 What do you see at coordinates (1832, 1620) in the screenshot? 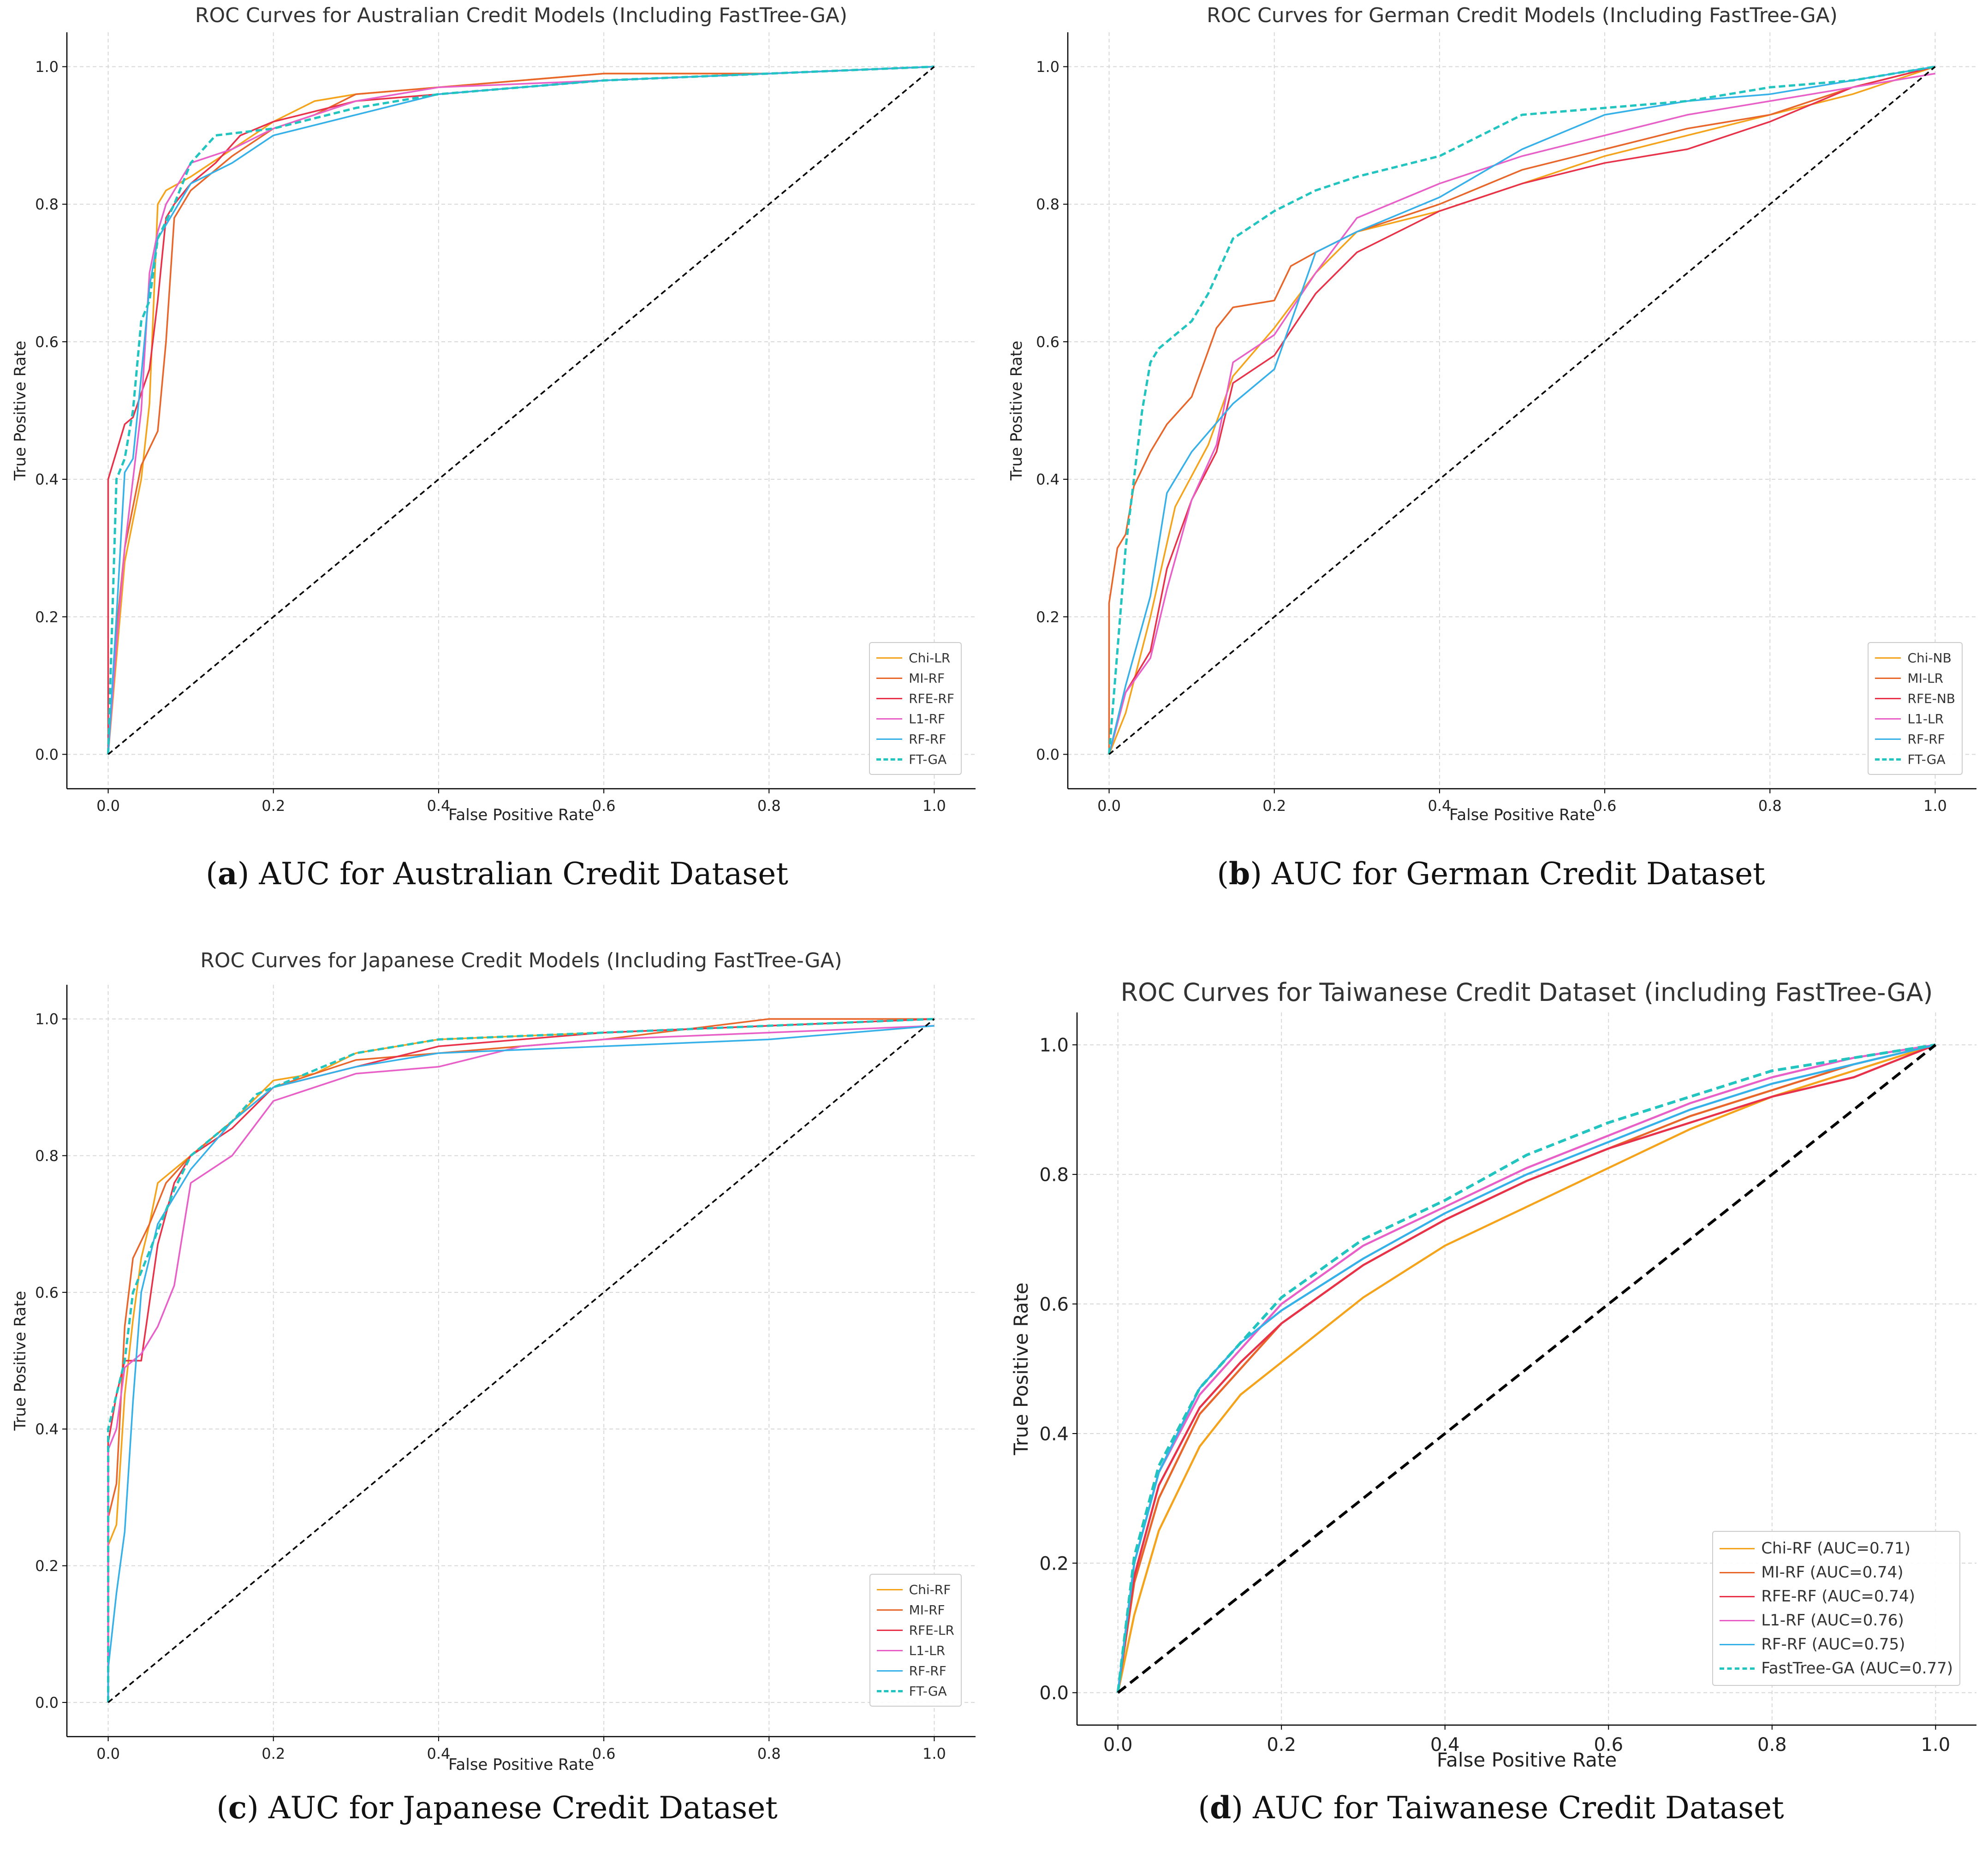
I see `legend-label: L1-RF (AUC=0.76)` at bounding box center [1832, 1620].